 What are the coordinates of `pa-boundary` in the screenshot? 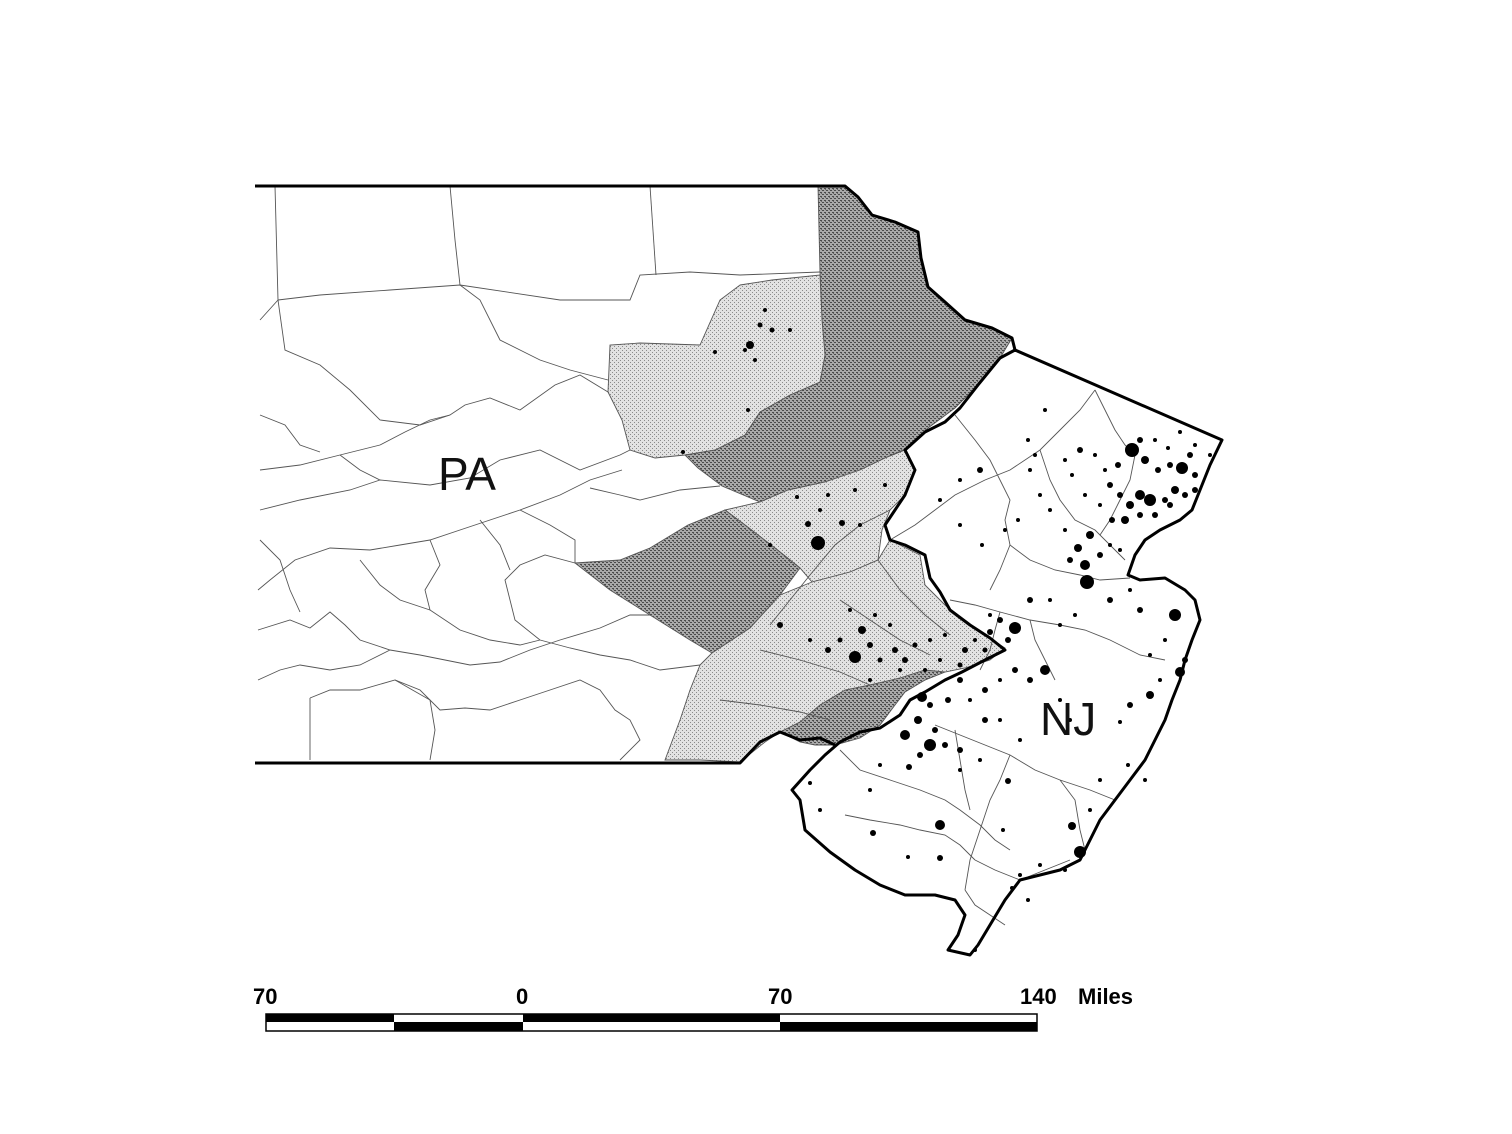 It's located at (636, 267).